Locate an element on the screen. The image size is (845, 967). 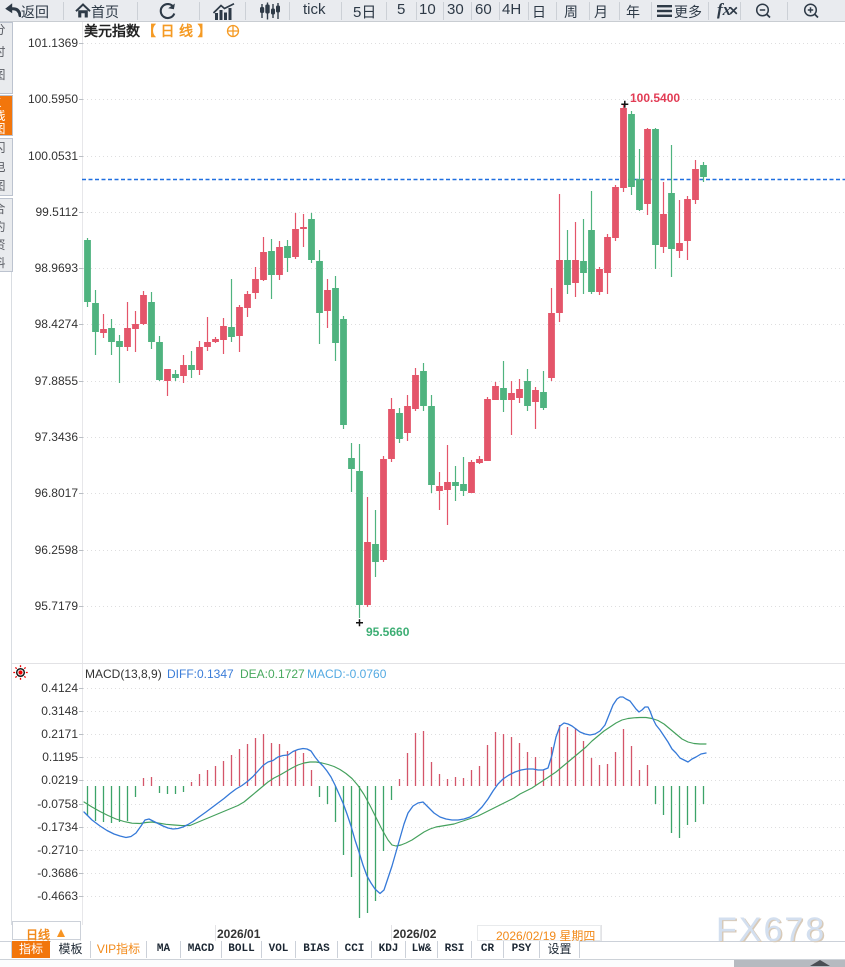
svg-text: MACD:-0.0760 is located at coordinates (347, 674).